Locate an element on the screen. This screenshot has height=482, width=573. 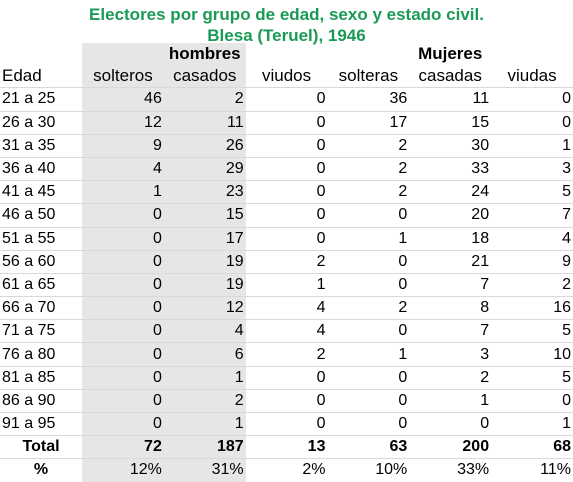
age-group-label: 21 a 25 is located at coordinates (41, 99).